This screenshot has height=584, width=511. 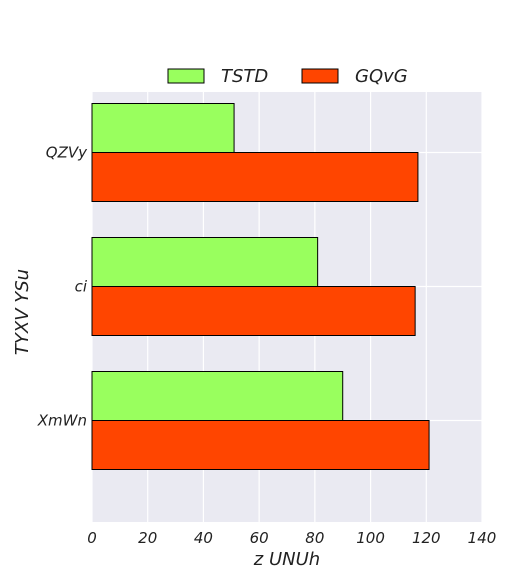 What do you see at coordinates (203, 538) in the screenshot?
I see `x-tick-label: 40` at bounding box center [203, 538].